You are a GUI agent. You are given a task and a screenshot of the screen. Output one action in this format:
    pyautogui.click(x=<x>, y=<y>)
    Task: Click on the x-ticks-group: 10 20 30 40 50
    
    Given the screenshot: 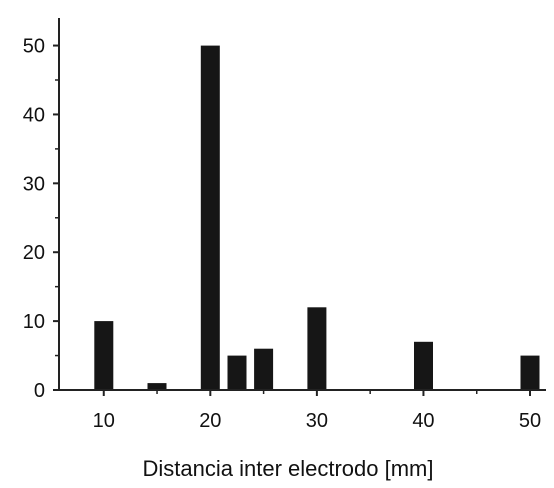 What is the action you would take?
    pyautogui.click(x=317, y=411)
    